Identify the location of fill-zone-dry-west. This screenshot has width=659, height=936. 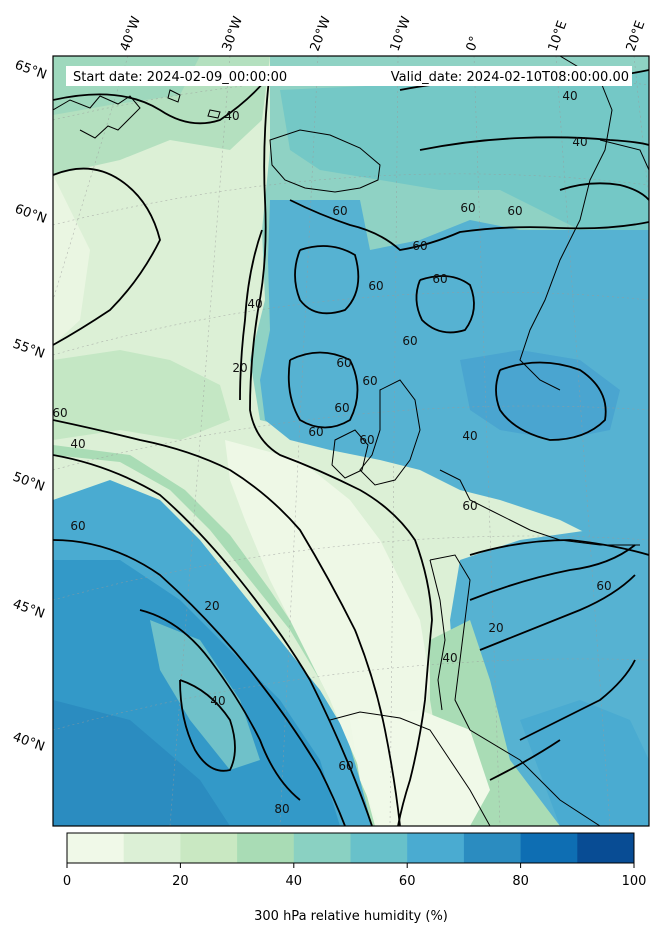
(71, 260).